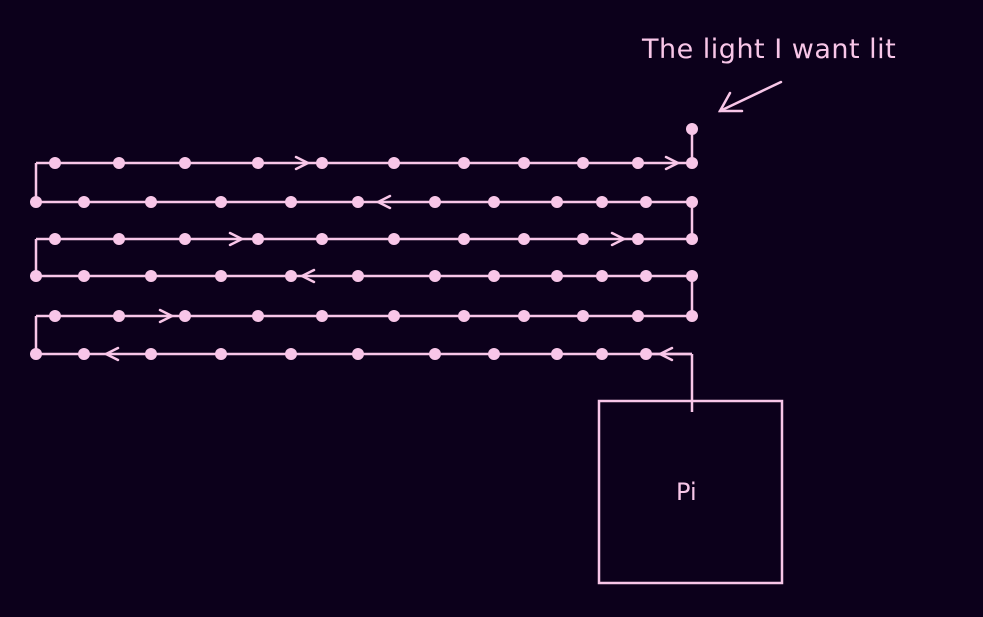 The image size is (983, 617). What do you see at coordinates (769, 49) in the screenshot?
I see `annotation-label: The light I want lit` at bounding box center [769, 49].